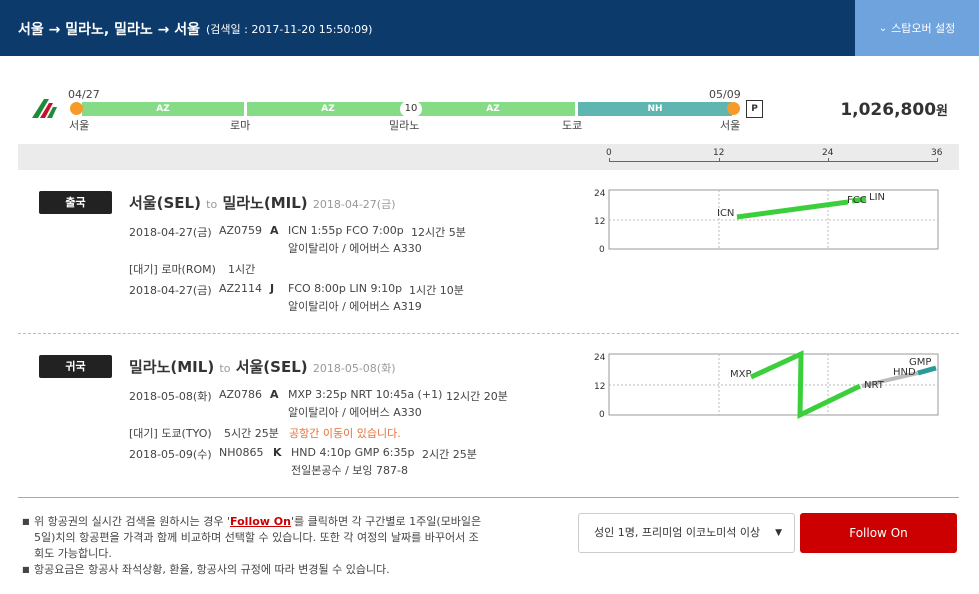 The height and width of the screenshot is (594, 979). What do you see at coordinates (354, 368) in the screenshot?
I see `route-date: 2018-05-08(화)` at bounding box center [354, 368].